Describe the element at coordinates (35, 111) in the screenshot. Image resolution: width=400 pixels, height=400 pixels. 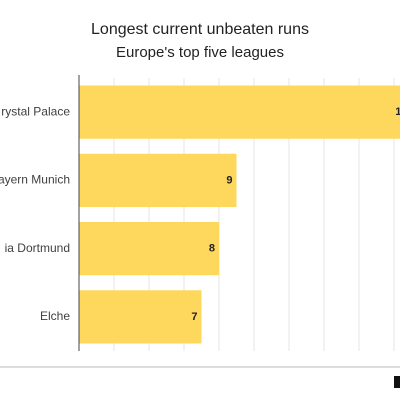
I see `y-tick-label: rystal Palace` at that location.